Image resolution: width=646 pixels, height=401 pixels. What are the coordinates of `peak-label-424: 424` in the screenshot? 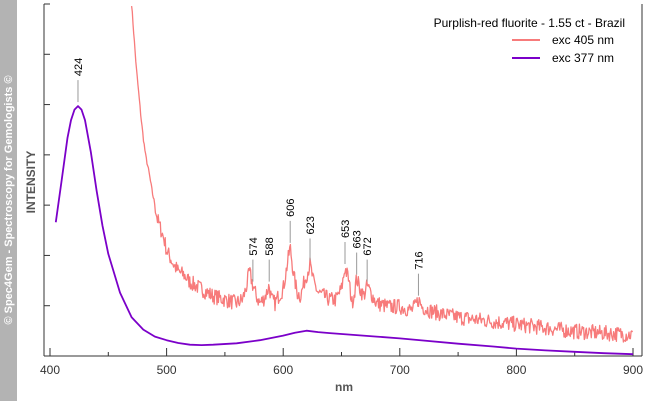 It's located at (79, 67).